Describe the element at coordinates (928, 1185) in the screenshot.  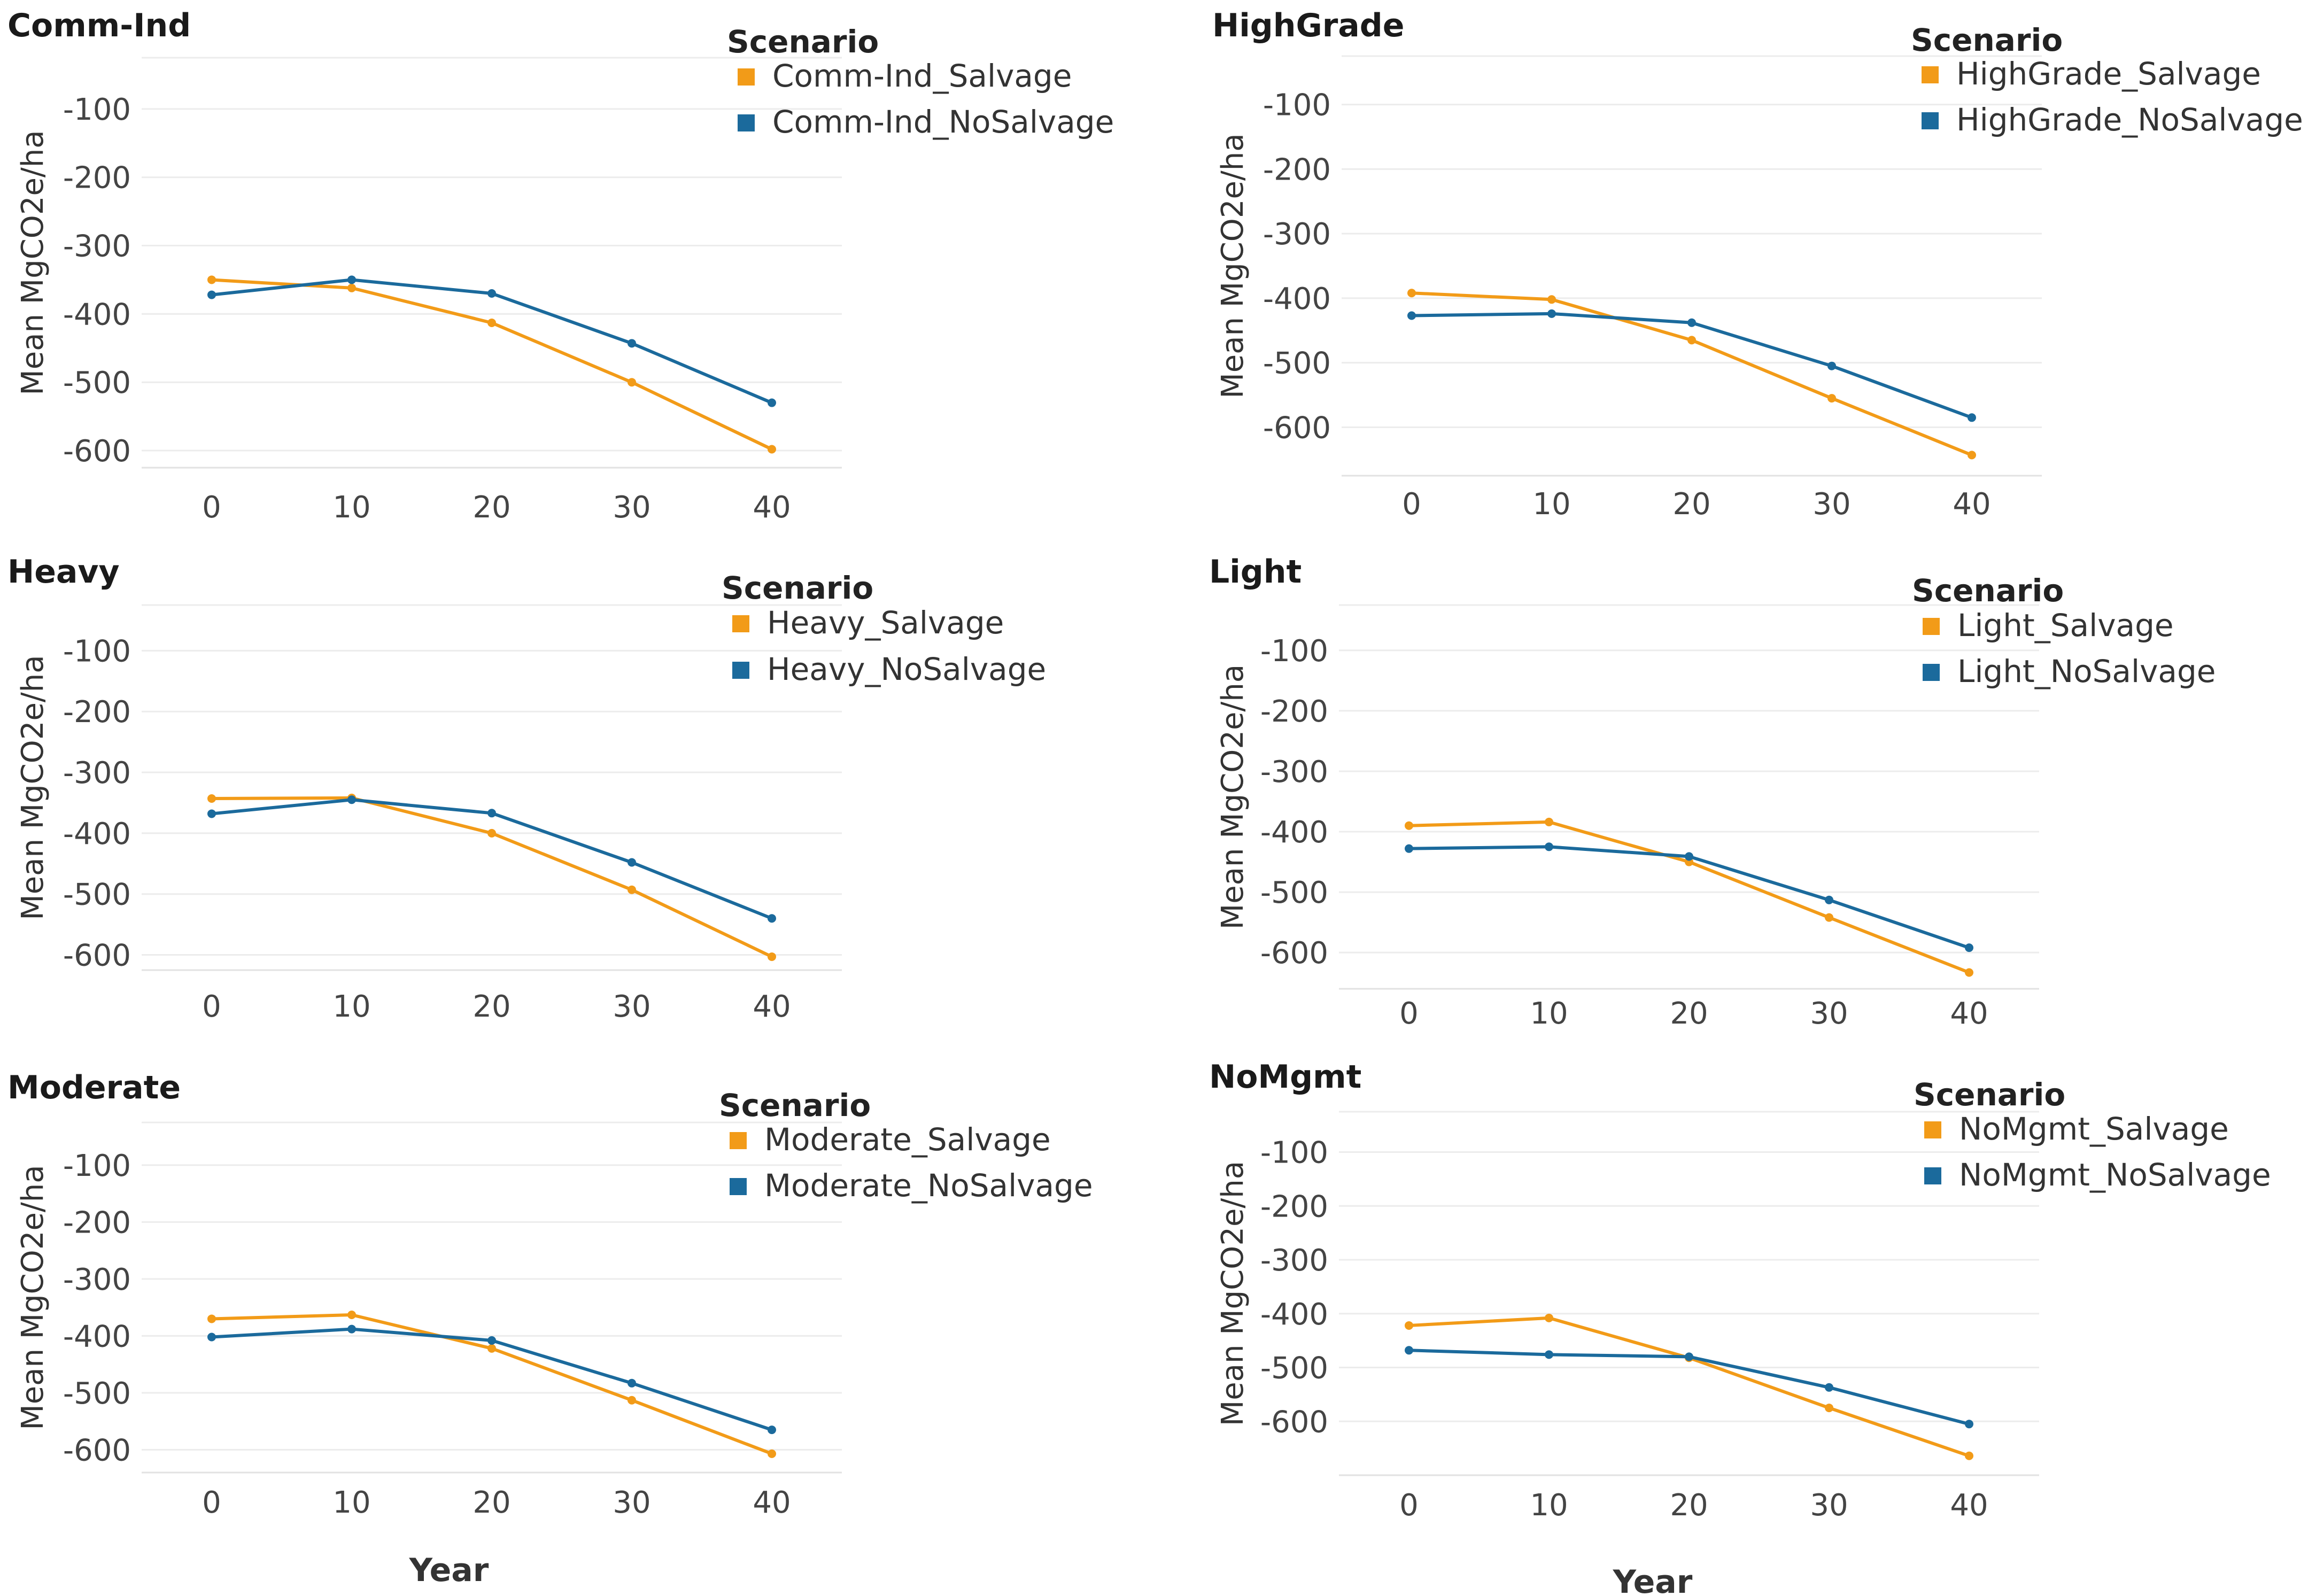
I see `legend-entry: Moderate_NoSalvage` at that location.